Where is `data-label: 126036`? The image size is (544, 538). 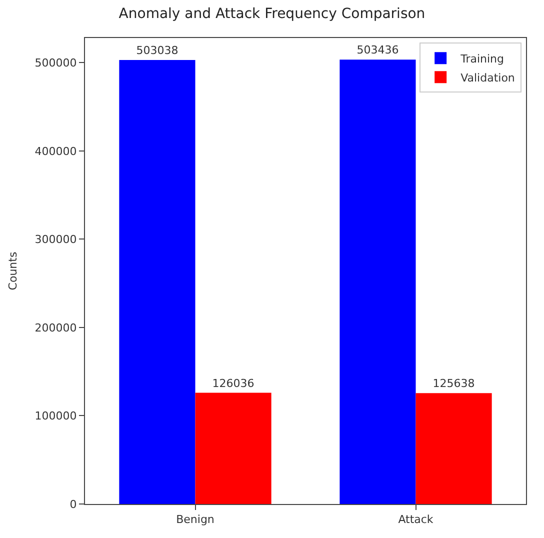 data-label: 126036 is located at coordinates (233, 383).